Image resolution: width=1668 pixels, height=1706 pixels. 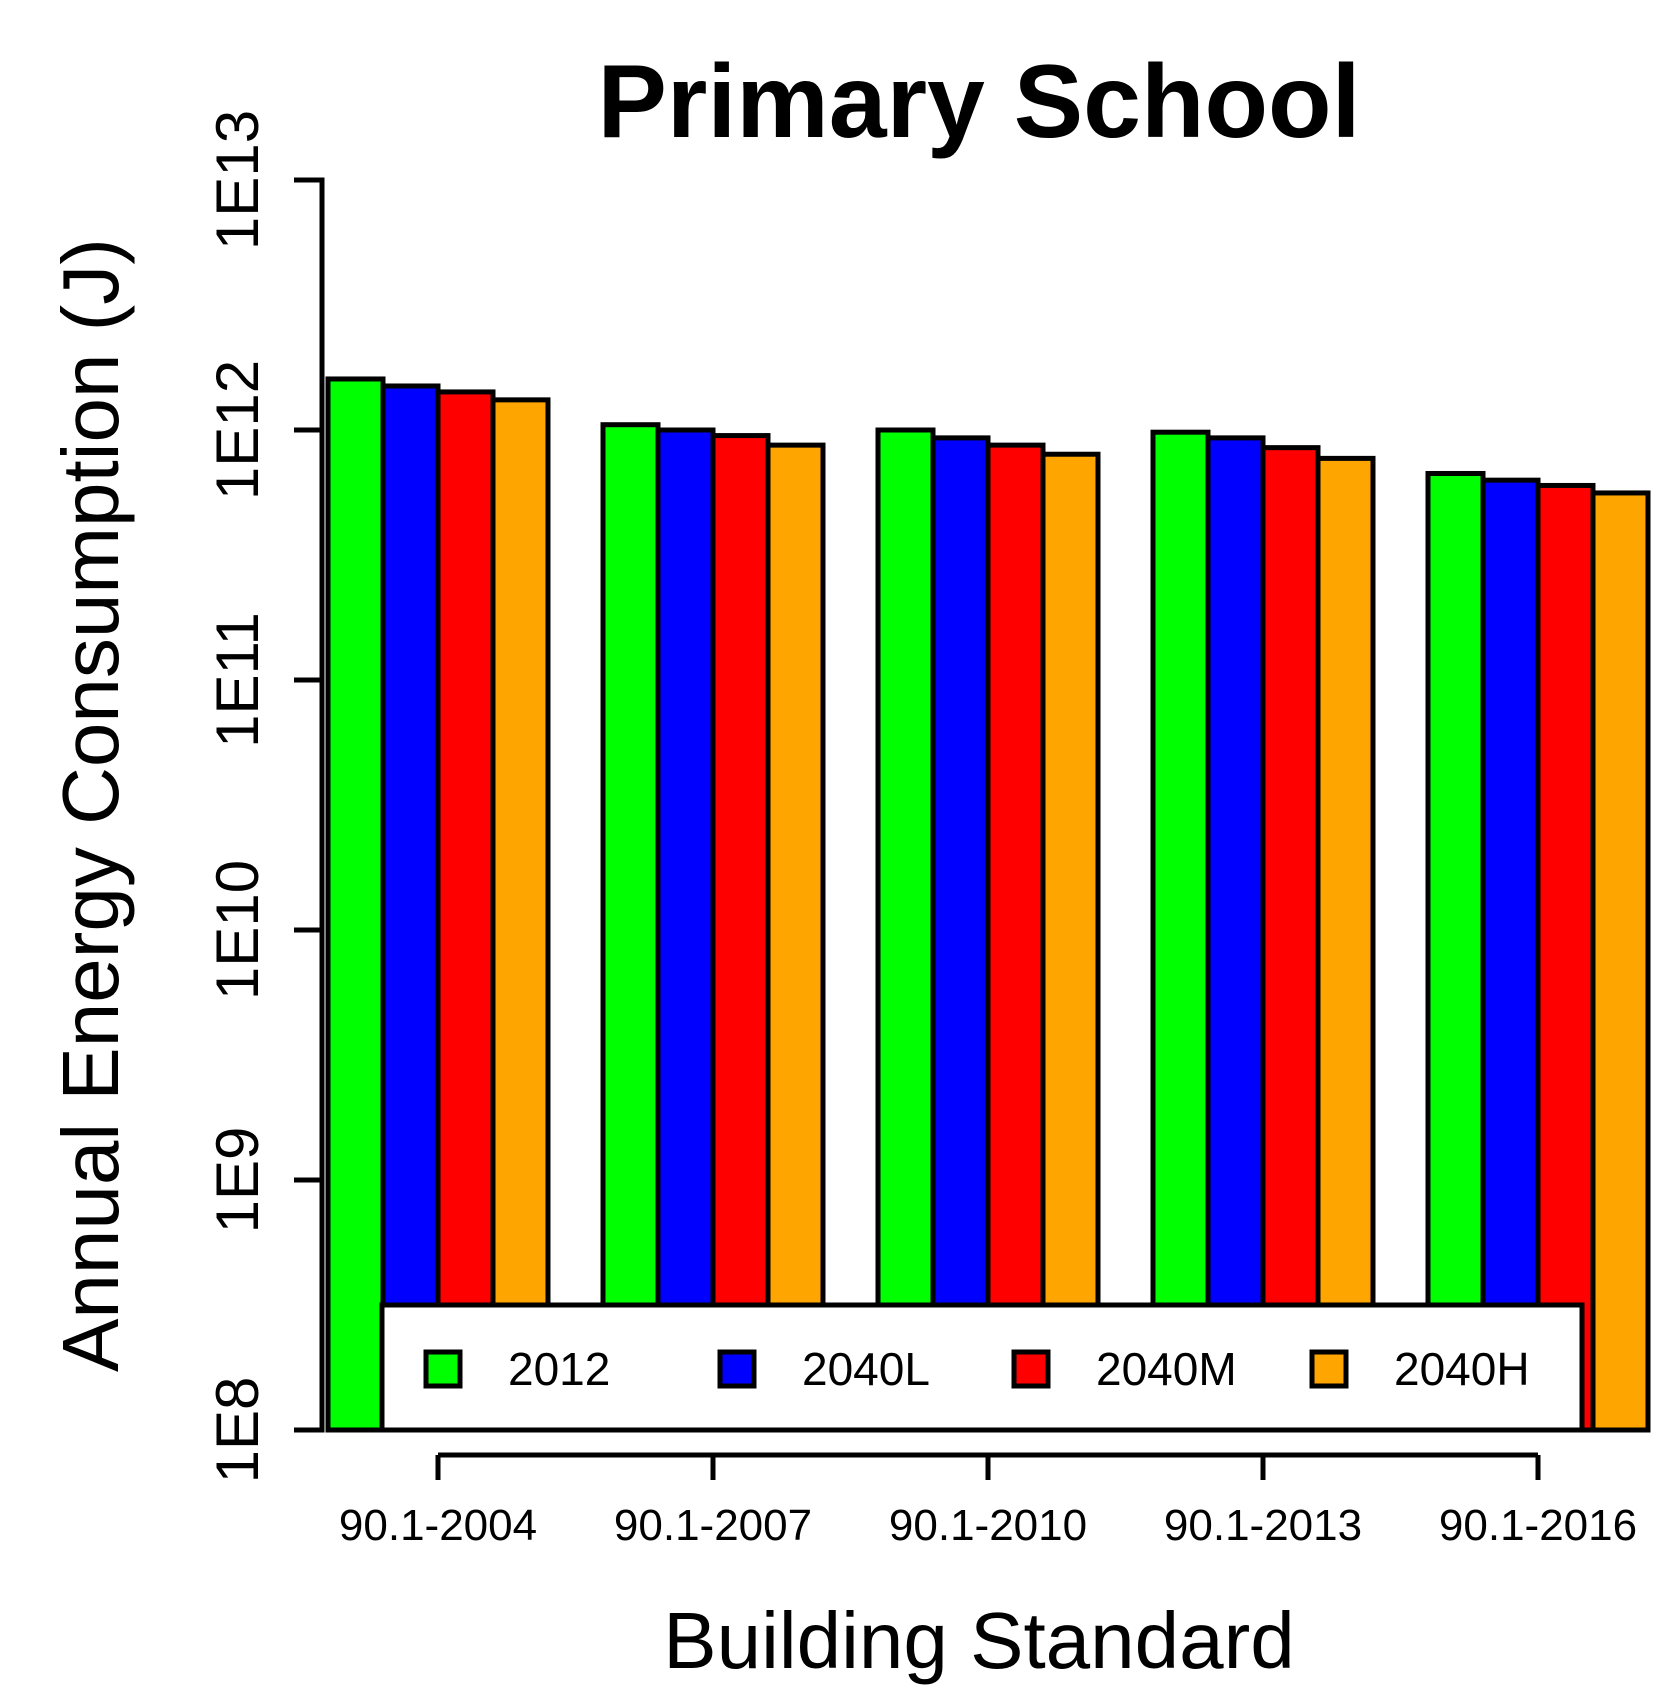 What do you see at coordinates (905, 930) in the screenshot?
I see `bar-90.1-2010-2012` at bounding box center [905, 930].